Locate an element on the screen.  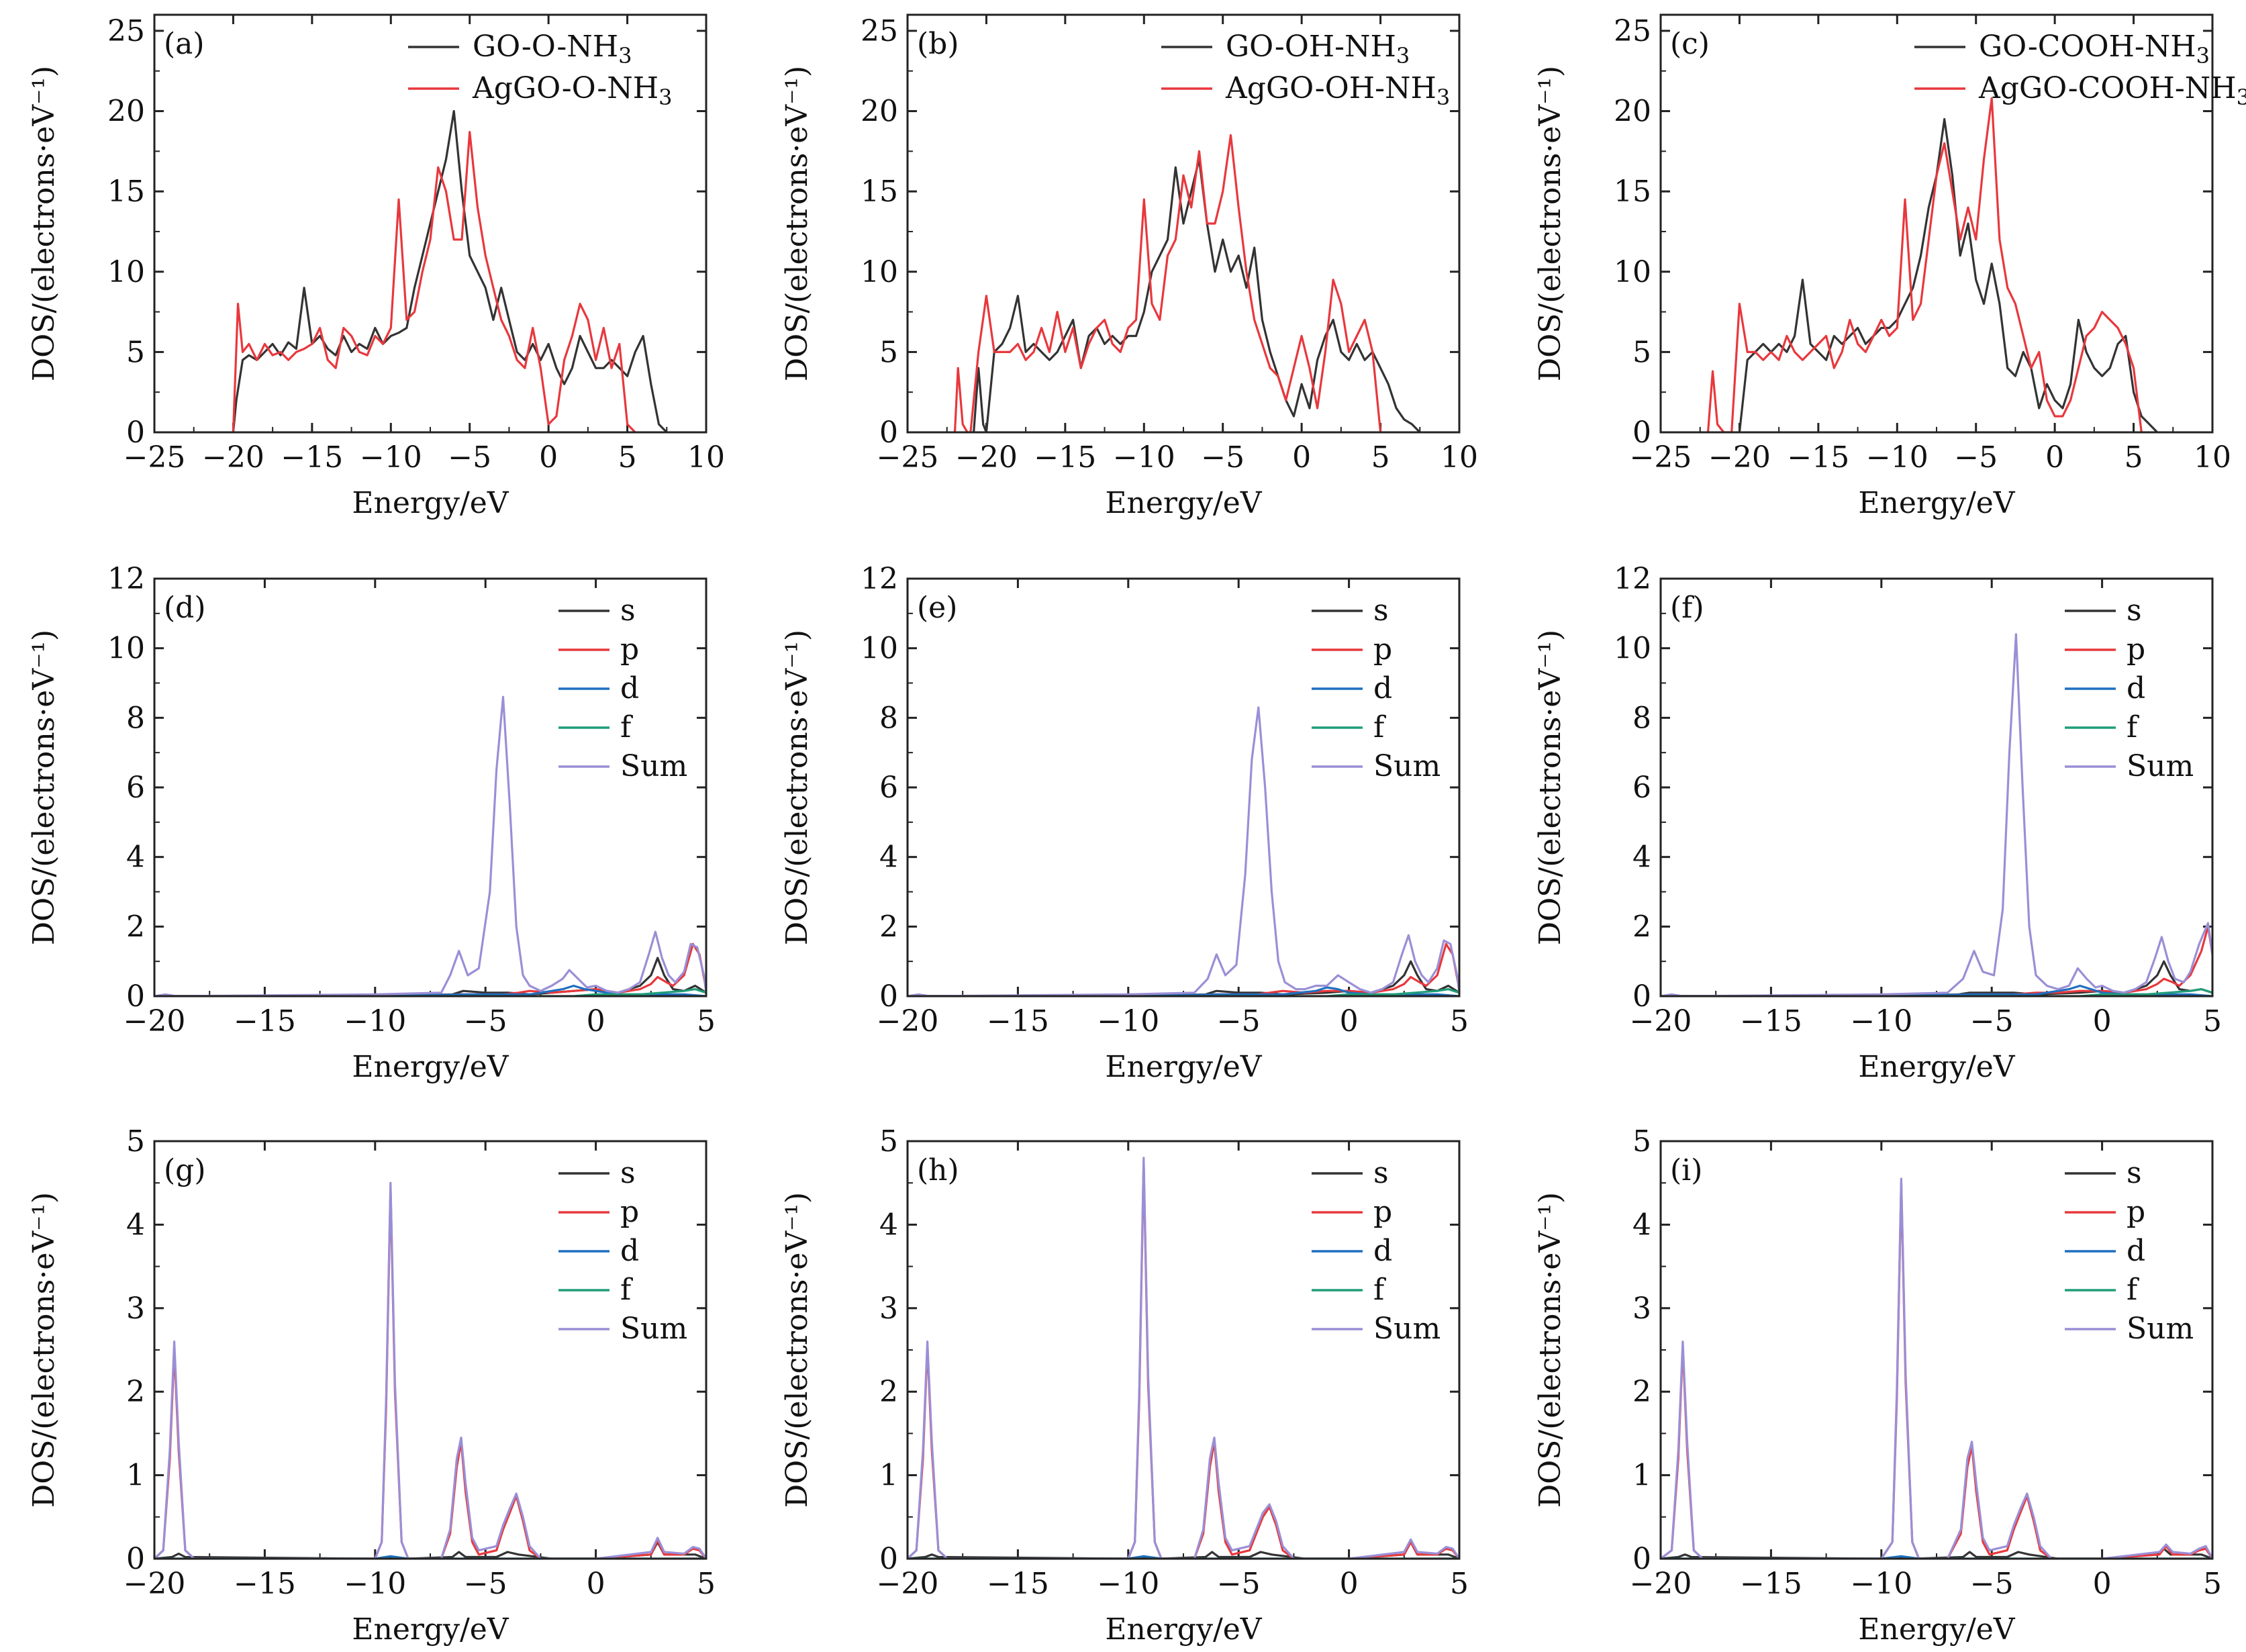
y-tick-label: 0 is located at coordinates (889, 433).